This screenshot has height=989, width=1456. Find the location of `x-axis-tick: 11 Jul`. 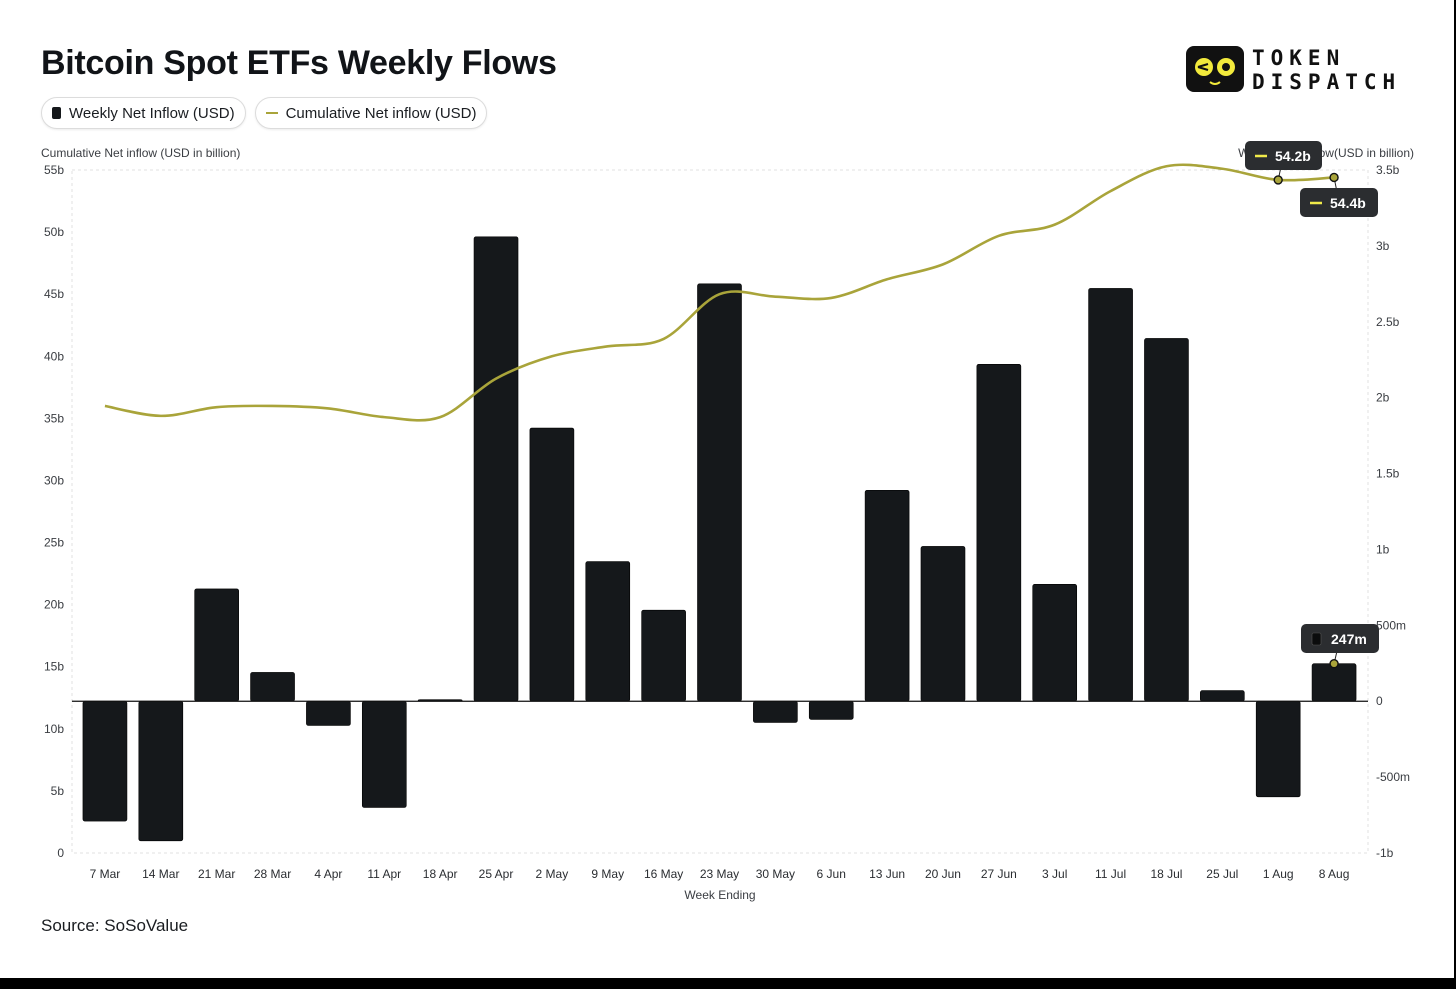

x-axis-tick: 11 Jul is located at coordinates (1110, 874).